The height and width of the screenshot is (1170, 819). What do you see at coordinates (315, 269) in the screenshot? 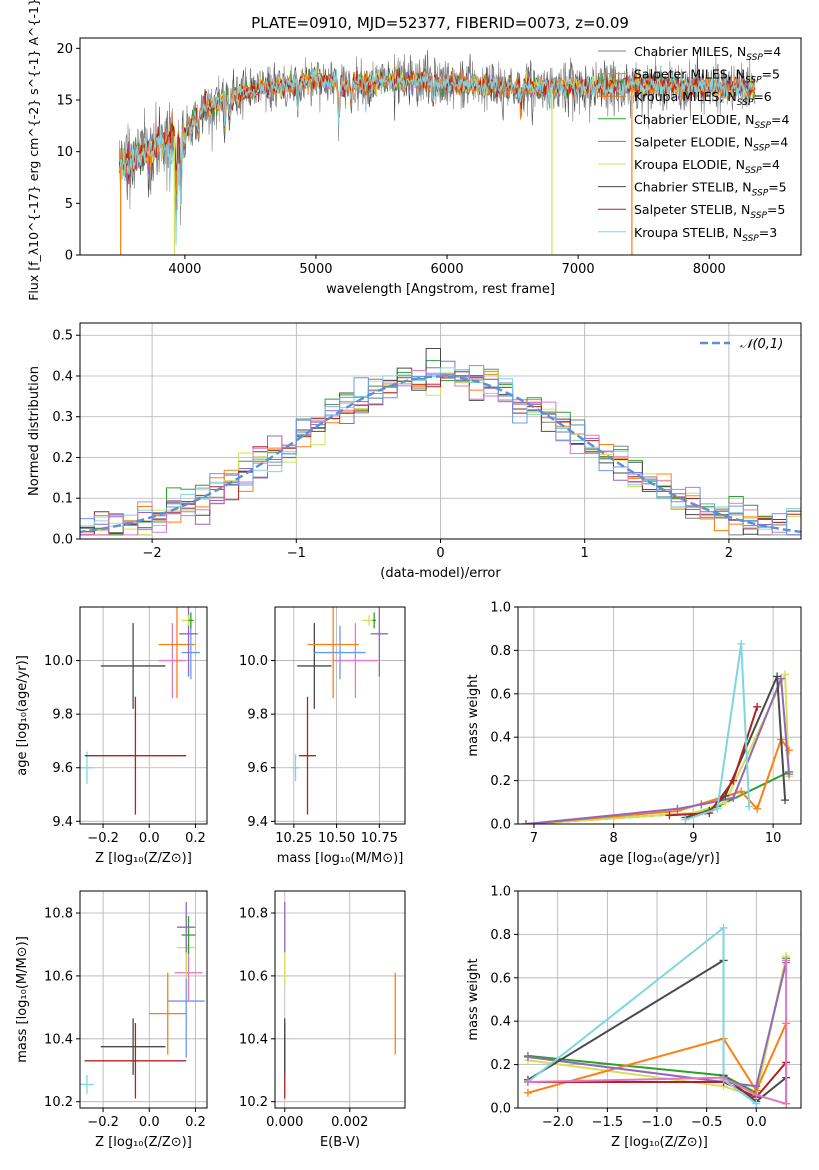
I see `x-tick-label: 5000` at bounding box center [315, 269].